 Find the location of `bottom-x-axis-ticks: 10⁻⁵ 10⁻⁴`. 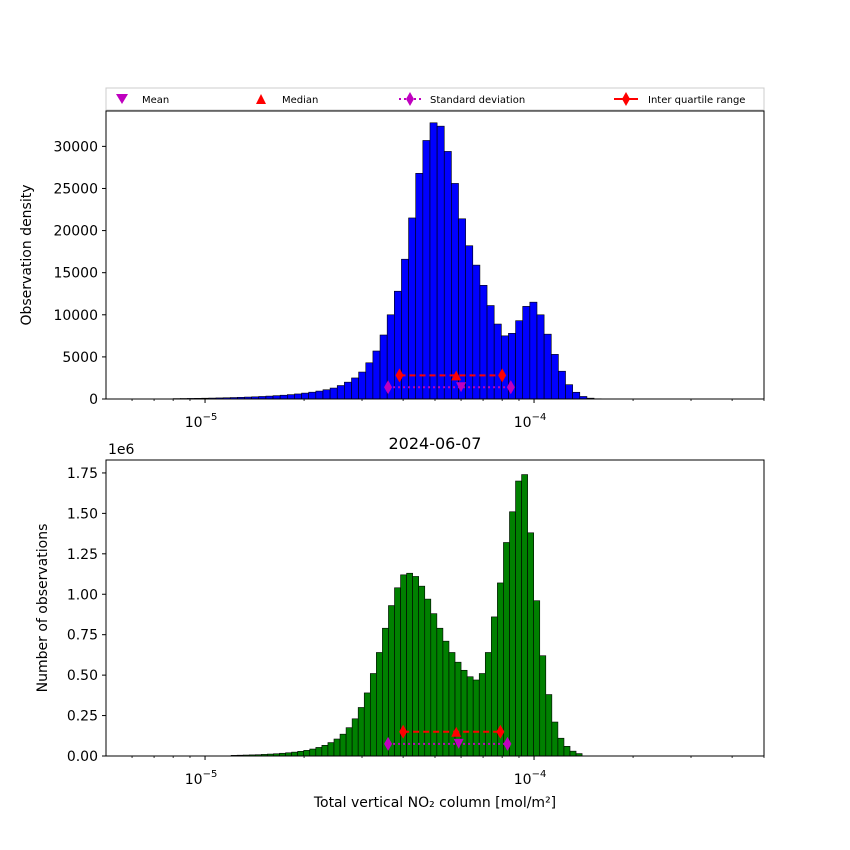

bottom-x-axis-ticks: 10⁻⁵ 10⁻⁴ is located at coordinates (448, 772).